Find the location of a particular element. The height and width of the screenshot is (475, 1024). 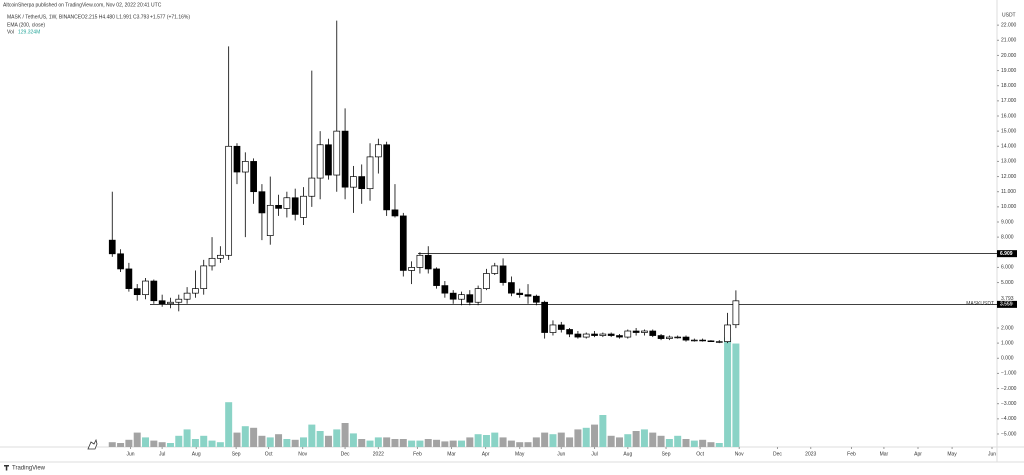

y-tick-label: −2.000 is located at coordinates (1009, 389).